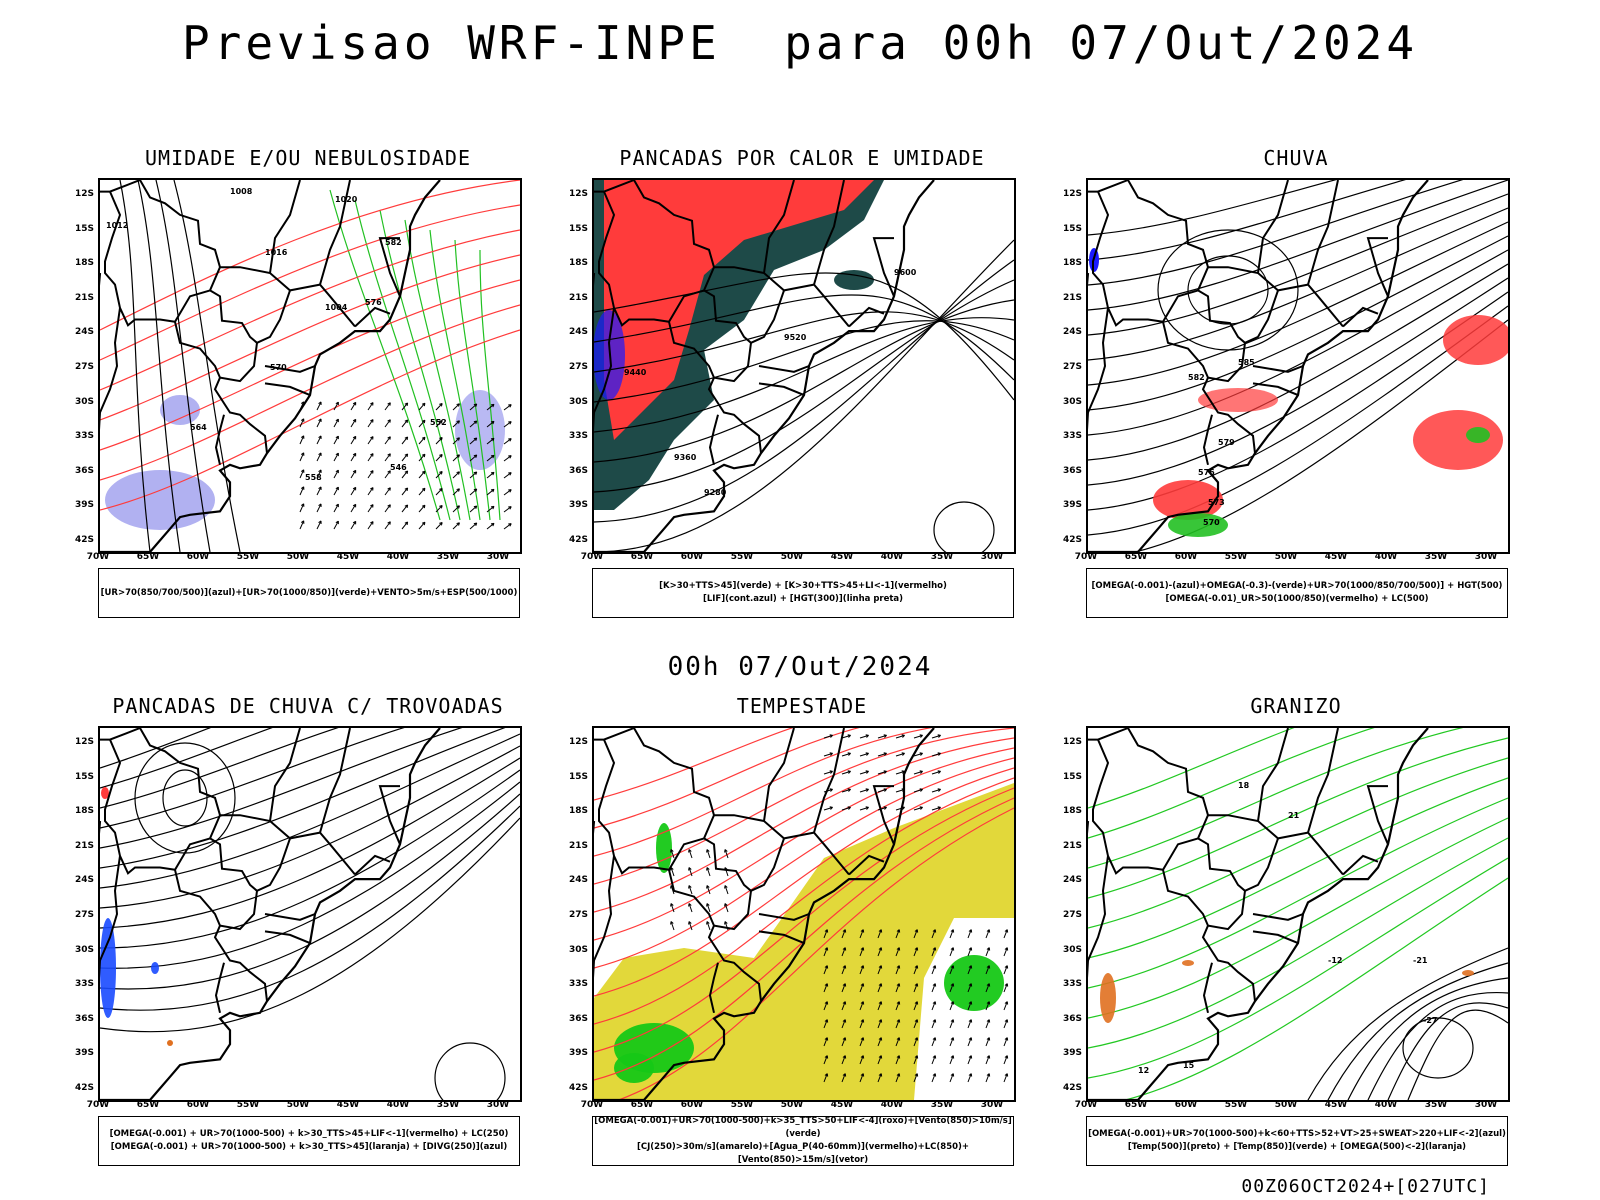 This screenshot has width=1600, height=1200. Describe the element at coordinates (415, 355) in the screenshot. I see `humidity-low-contours` at that location.